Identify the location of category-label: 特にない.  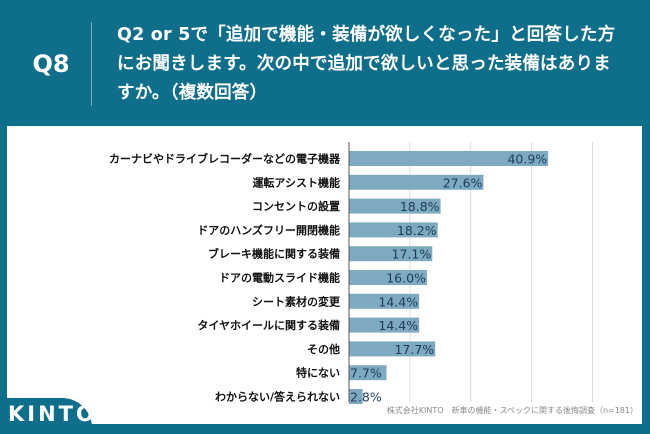
(318, 373).